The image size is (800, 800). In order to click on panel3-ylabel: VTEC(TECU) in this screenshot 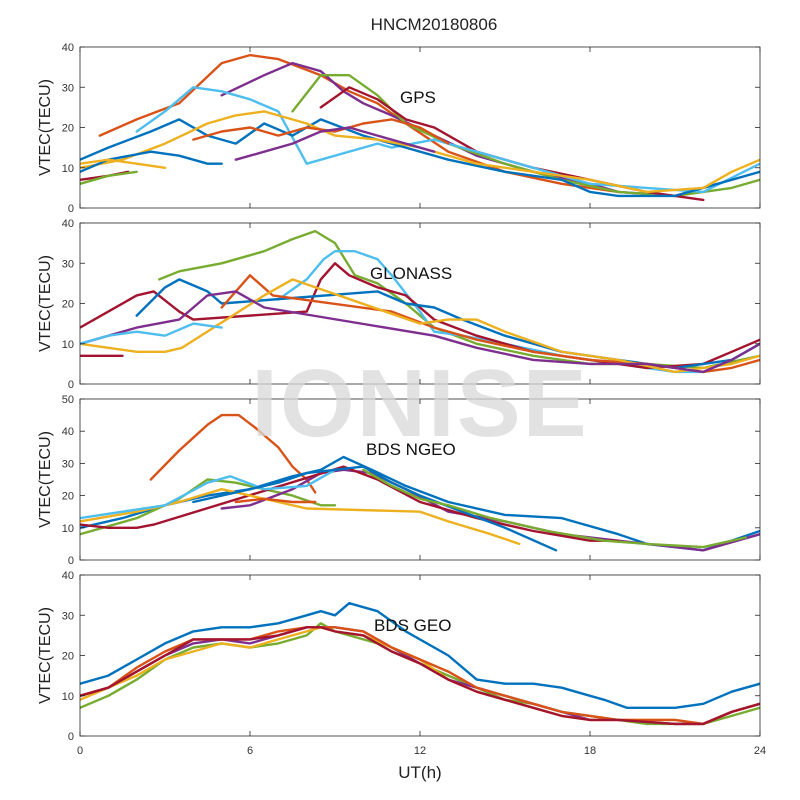, I will do `click(45, 479)`.